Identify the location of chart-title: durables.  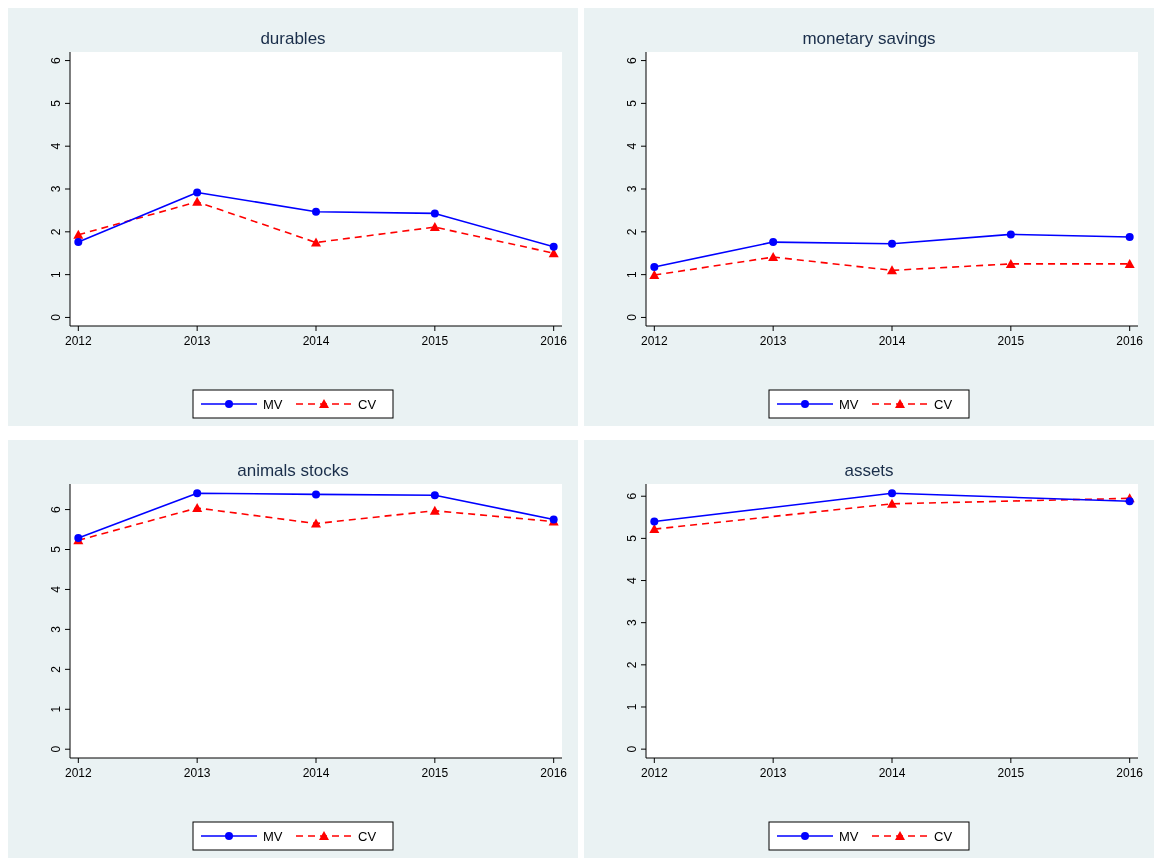
(293, 38).